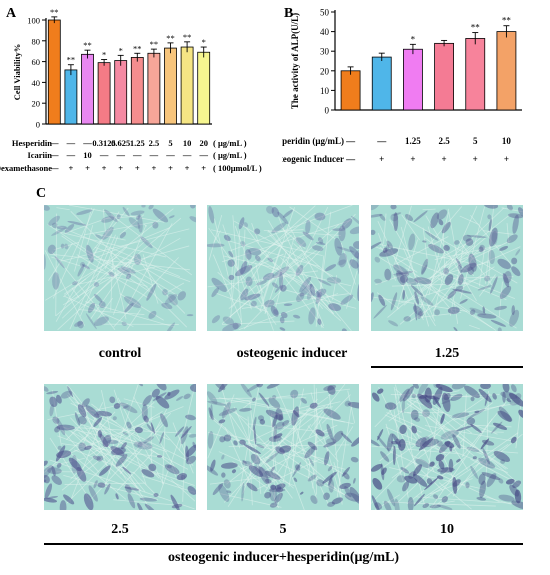 The width and height of the screenshot is (550, 575). I want to click on condition-value: 0.625, so click(120, 143).